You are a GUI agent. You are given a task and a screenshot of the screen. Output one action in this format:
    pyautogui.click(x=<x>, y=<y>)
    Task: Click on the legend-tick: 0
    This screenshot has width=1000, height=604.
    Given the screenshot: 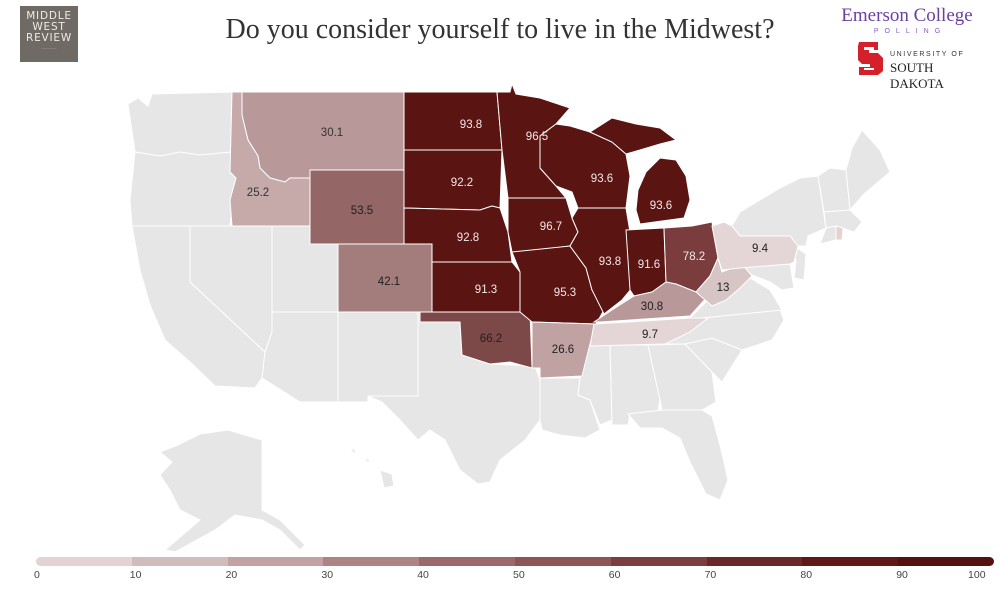 What is the action you would take?
    pyautogui.click(x=37, y=575)
    